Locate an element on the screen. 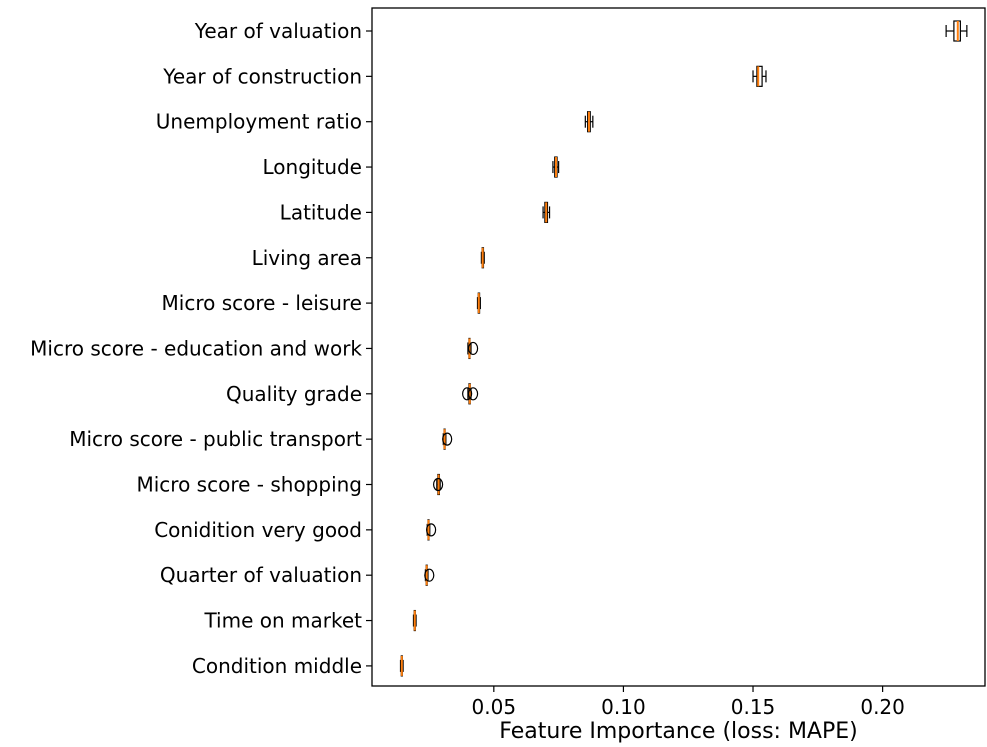 The height and width of the screenshot is (747, 987). y-tick-label: Latitude is located at coordinates (321, 212).